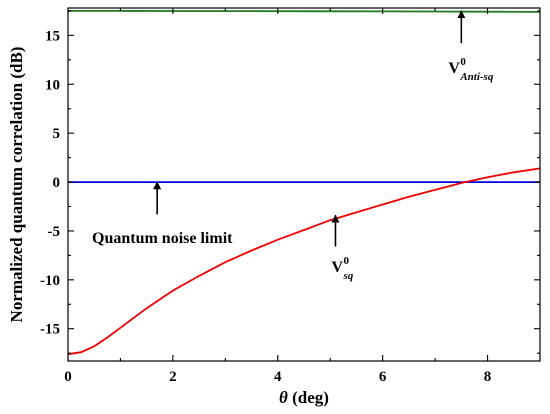  I want to click on y-tick-label: 15, so click(52, 36).